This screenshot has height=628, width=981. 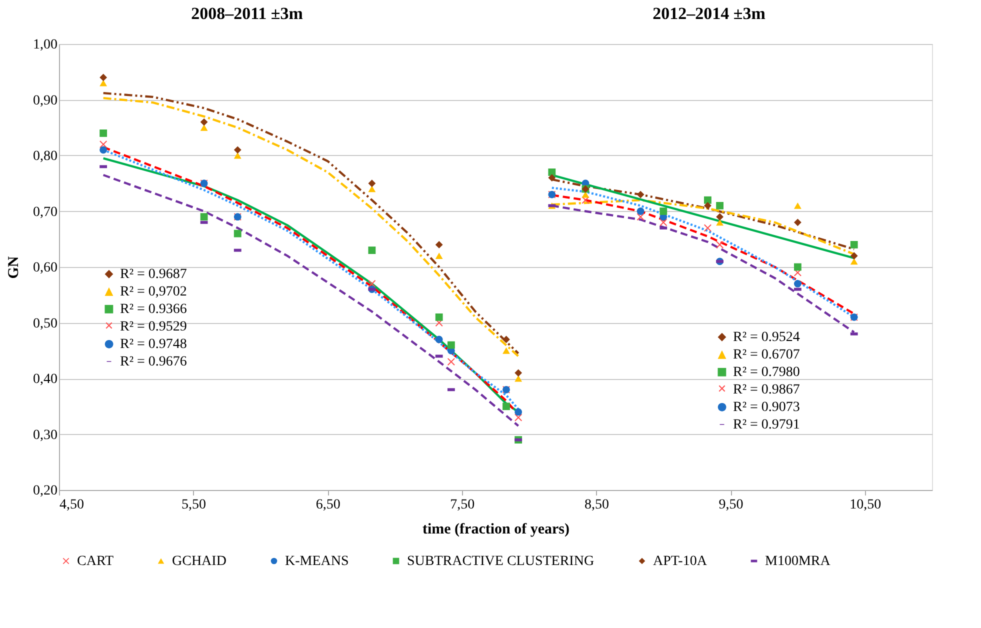 I want to click on annotation: ▲ R² = 0,9702, so click(x=145, y=292).